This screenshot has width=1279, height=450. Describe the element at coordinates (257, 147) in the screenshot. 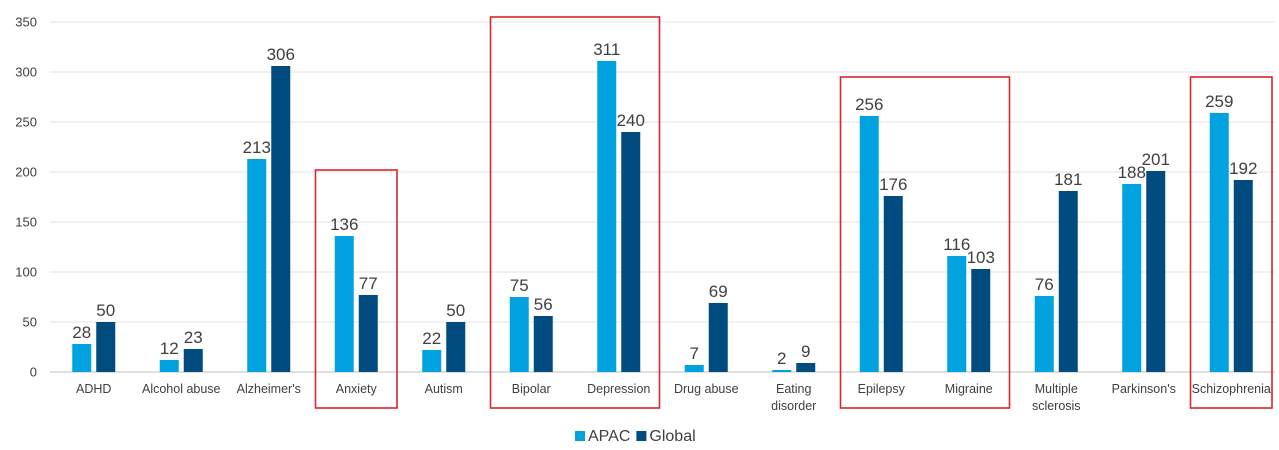

I see `data-label-apac-2: 213` at that location.